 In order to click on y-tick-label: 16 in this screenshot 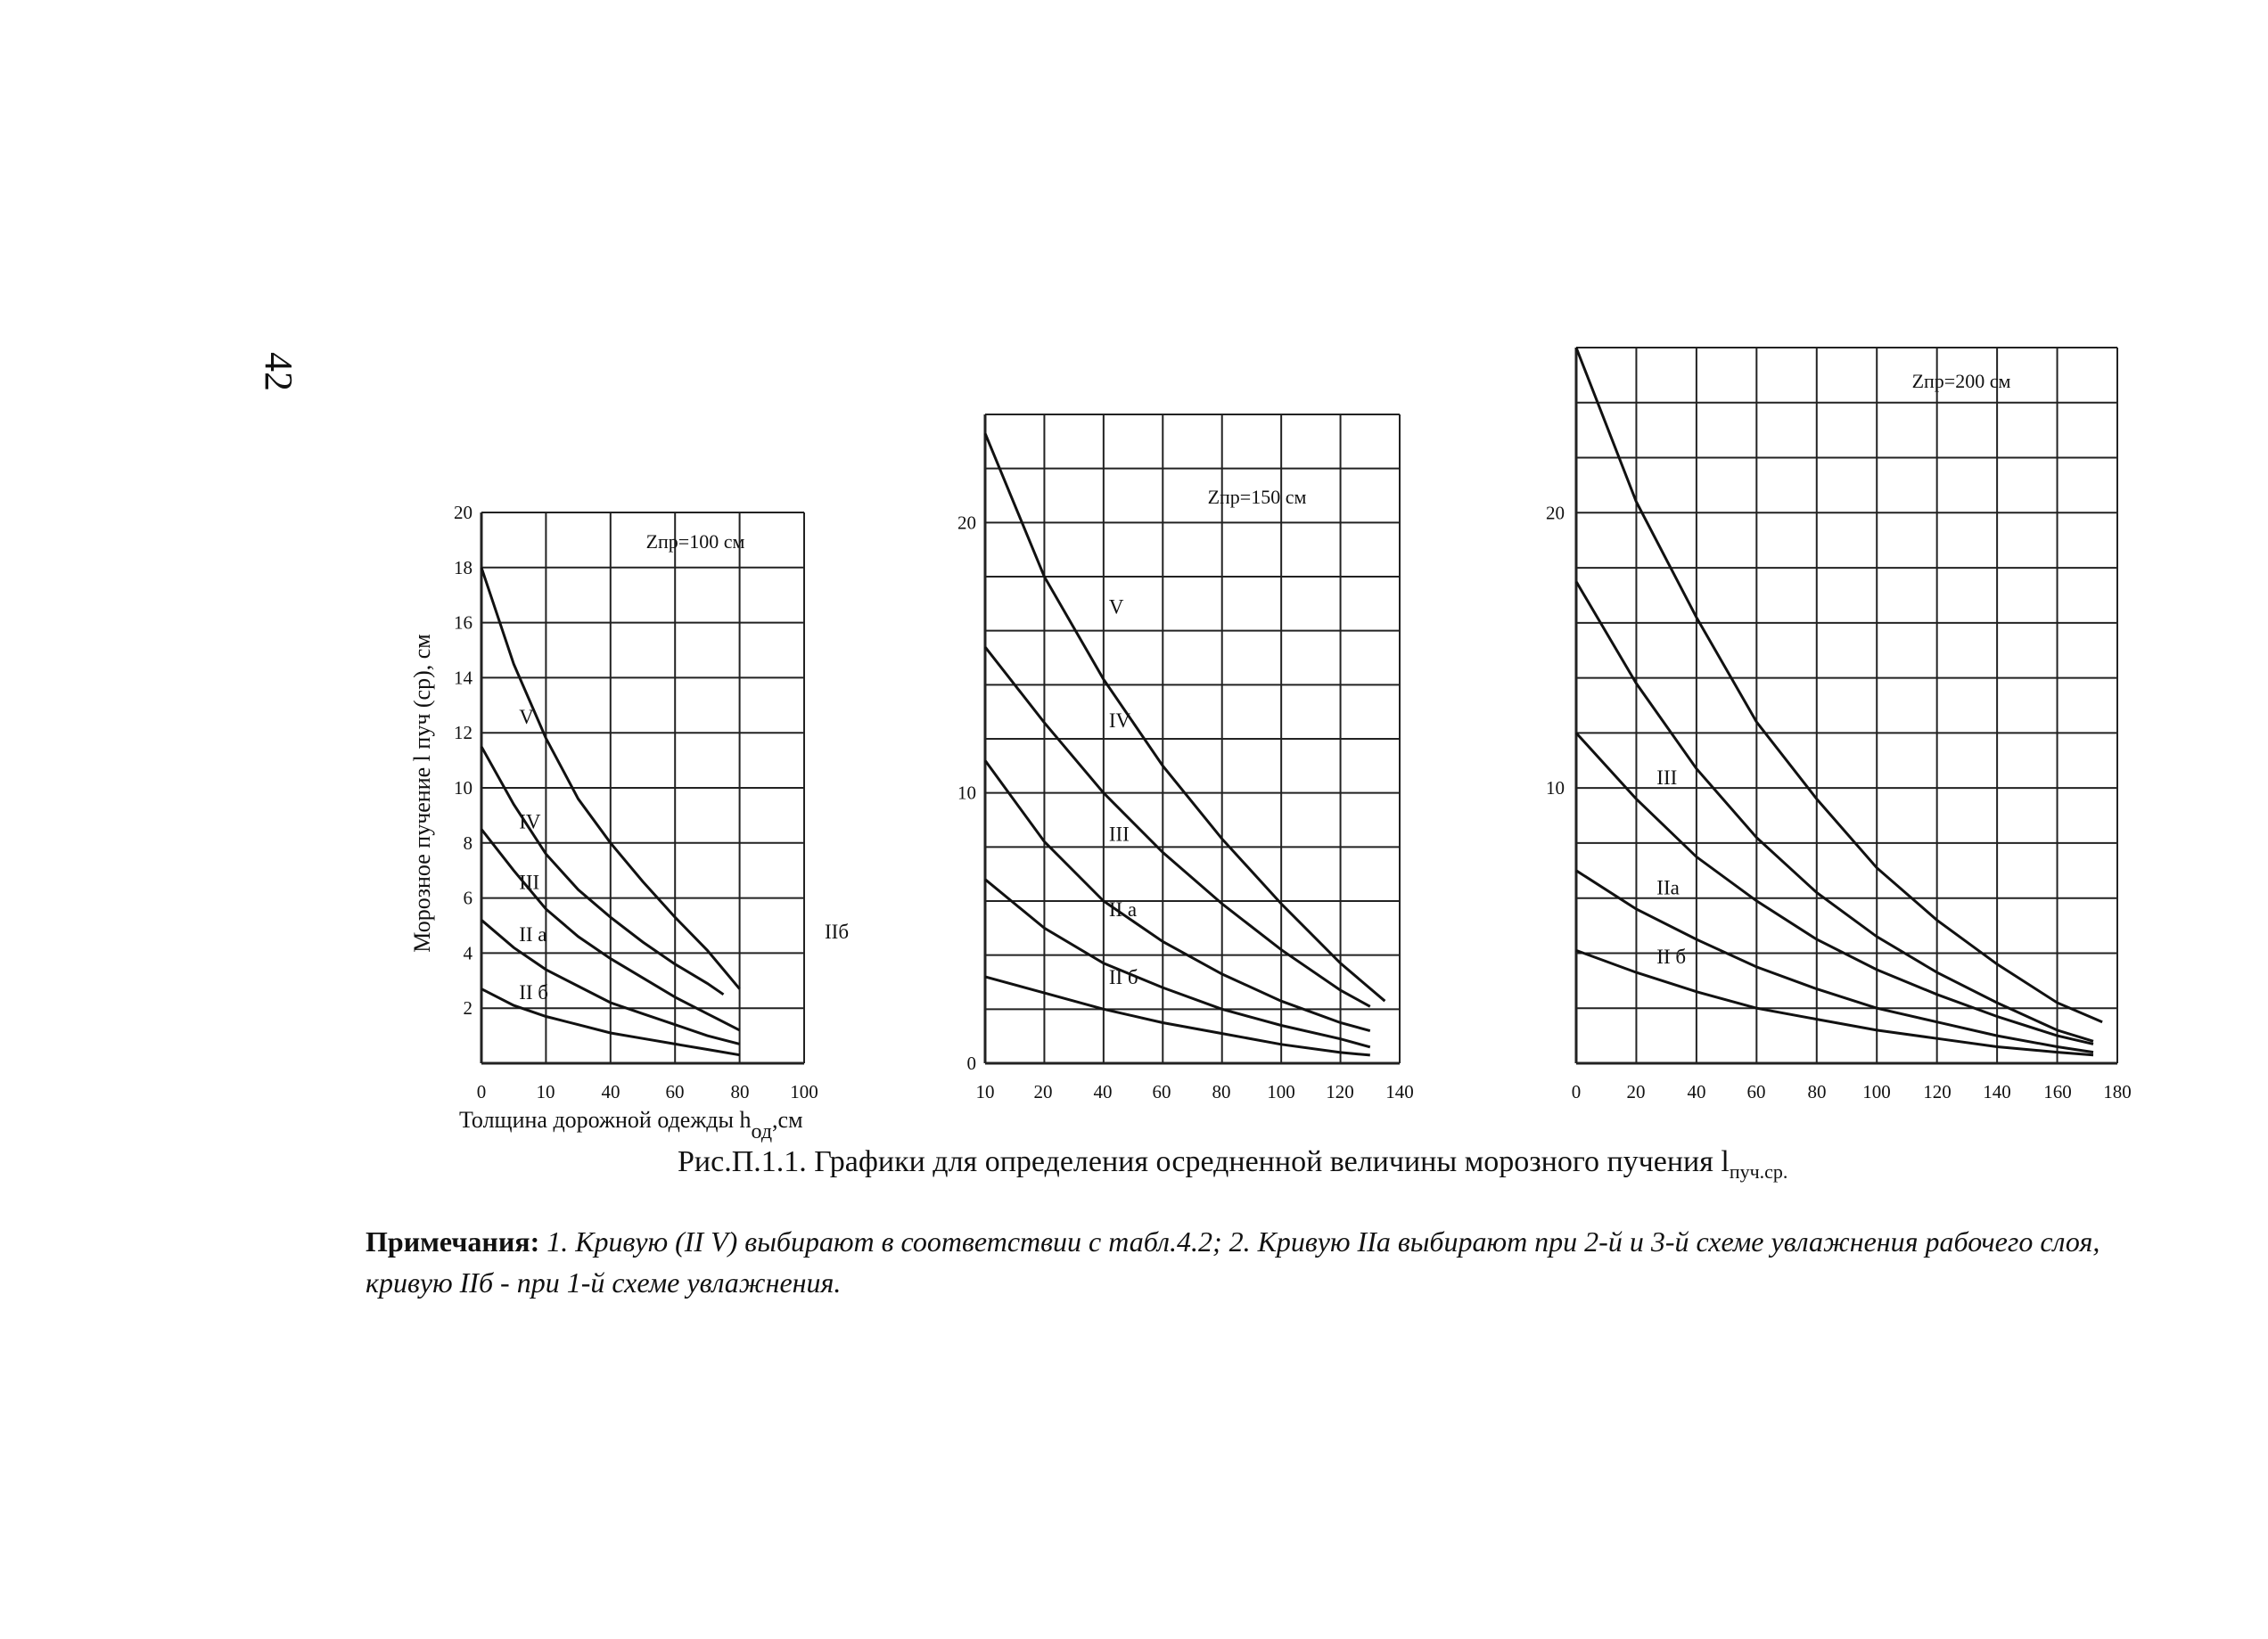, I will do `click(463, 623)`.